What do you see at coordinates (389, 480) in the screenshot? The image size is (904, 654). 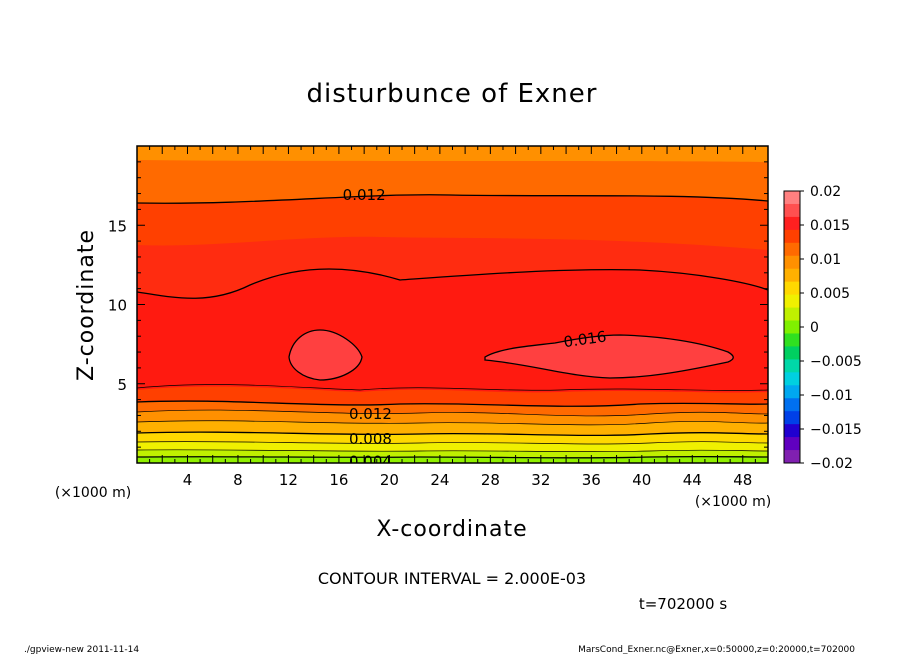 I see `x-tick-label: 20` at bounding box center [389, 480].